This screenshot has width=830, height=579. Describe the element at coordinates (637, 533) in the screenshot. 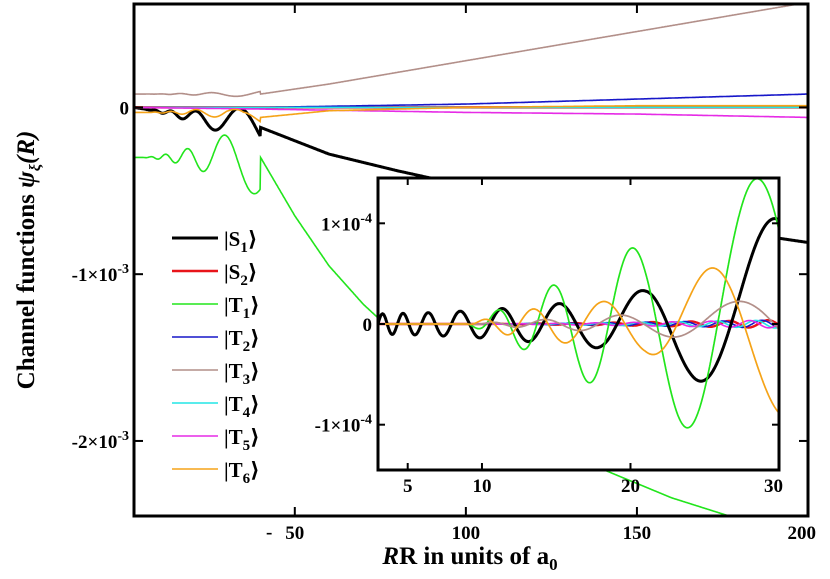

I see `main-x-tick-label: 150` at that location.